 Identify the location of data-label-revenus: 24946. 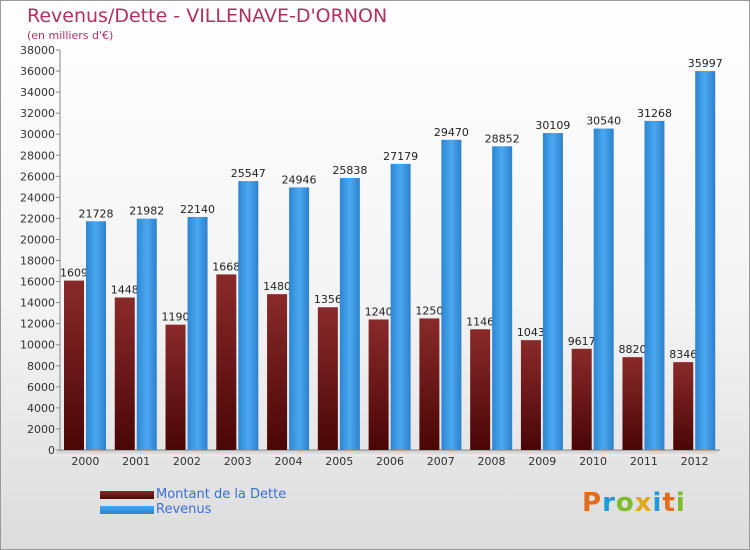
(299, 179).